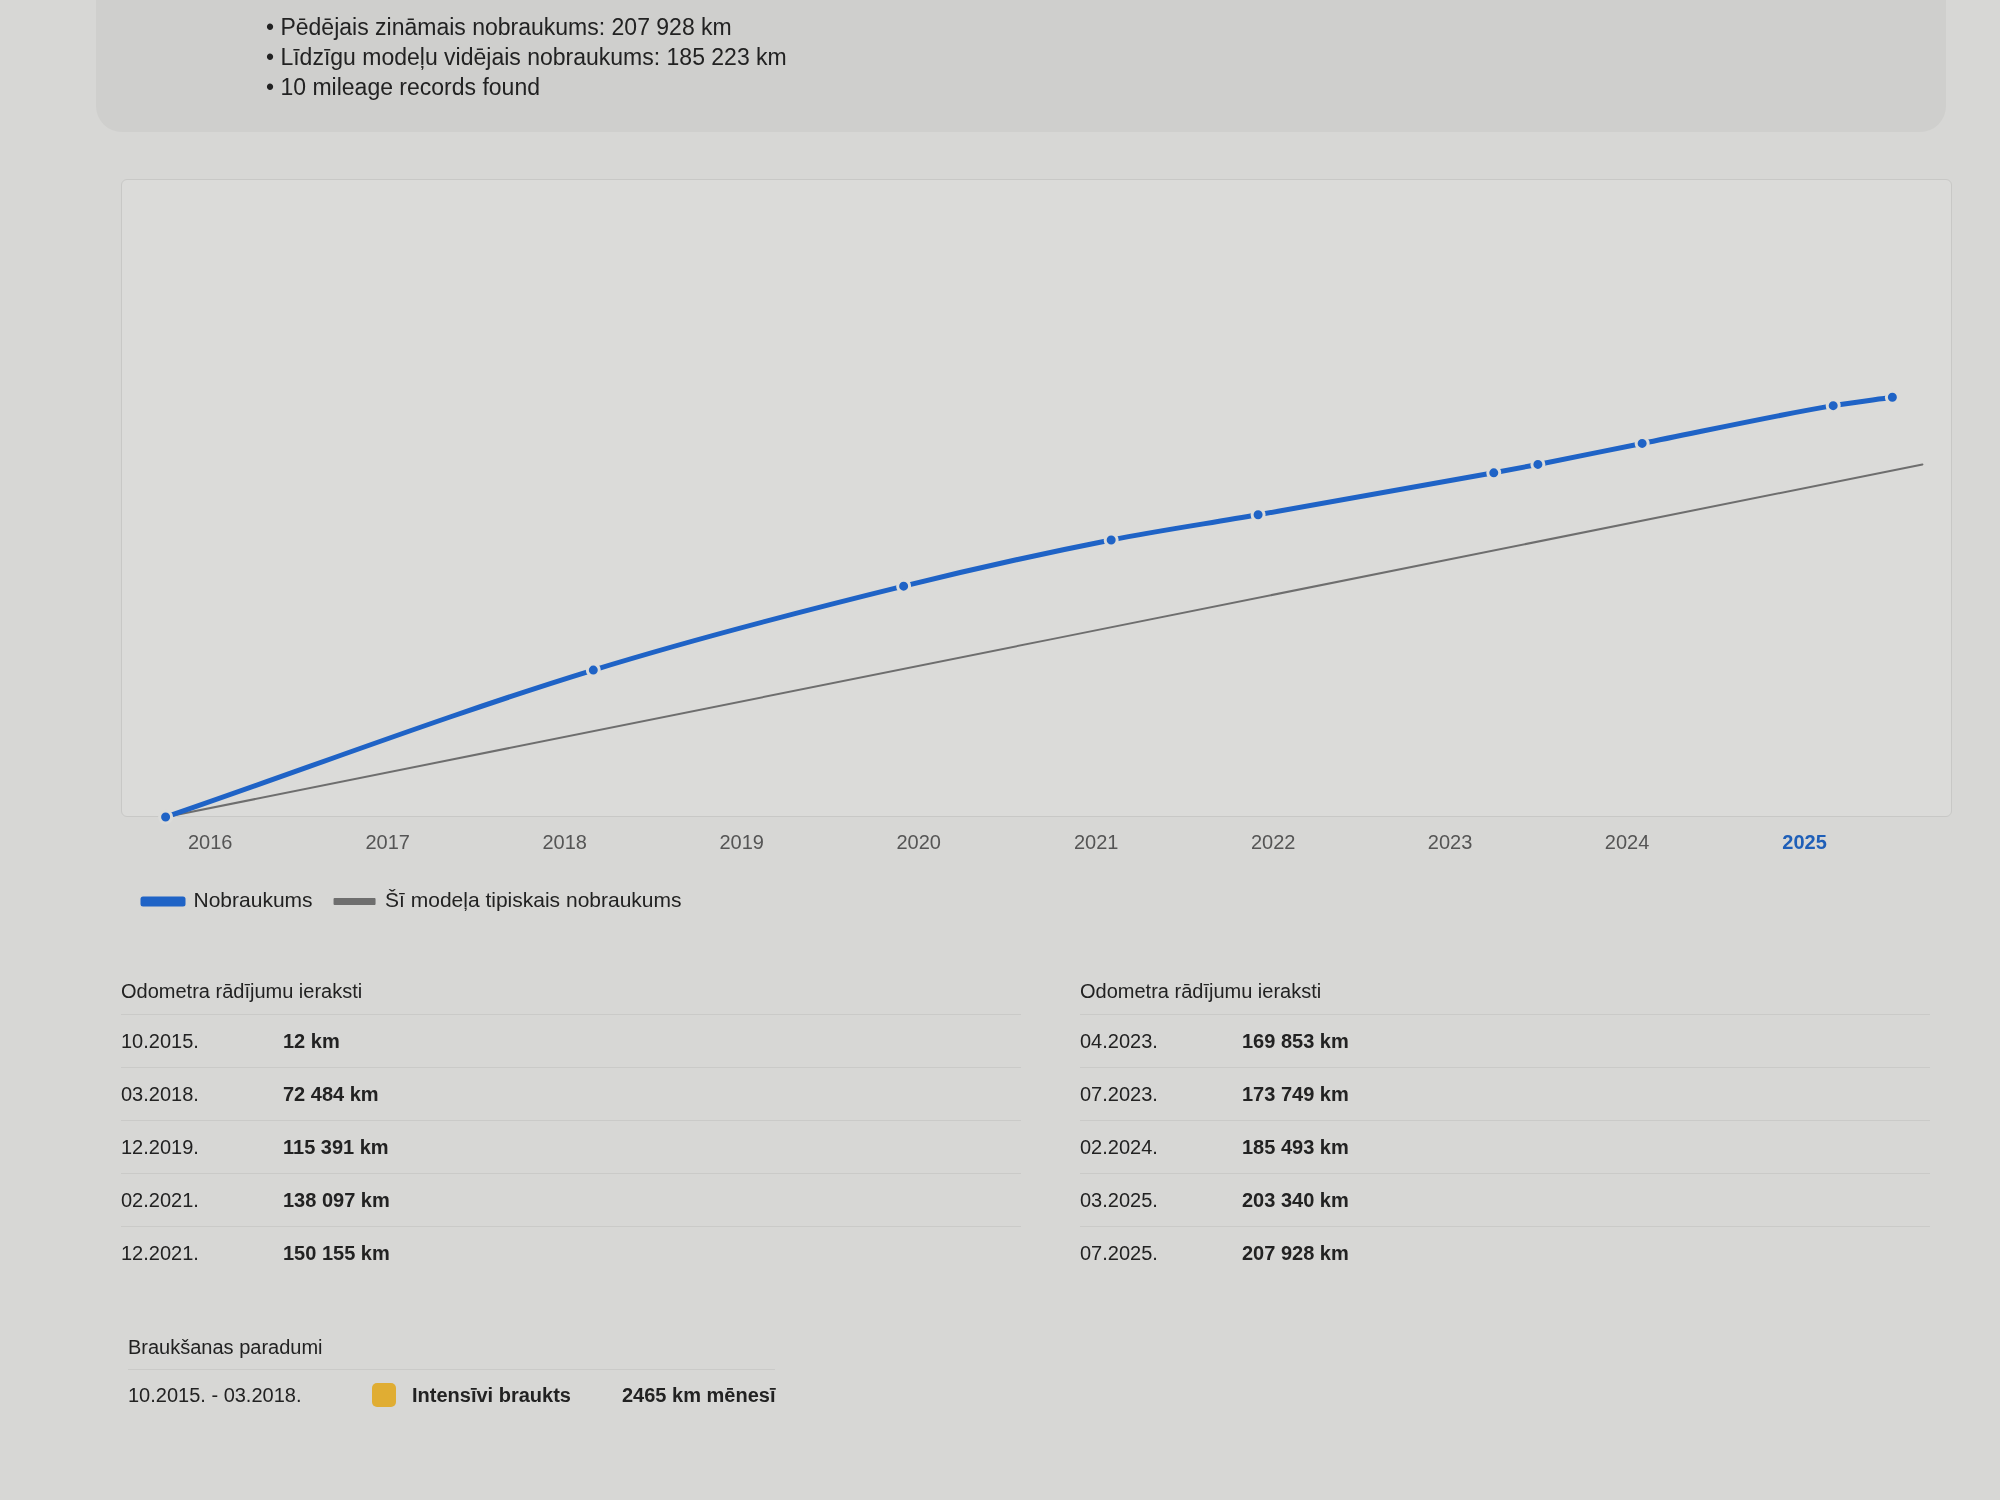 This screenshot has height=1500, width=2000. I want to click on legend-label: Nobraukums, so click(253, 900).